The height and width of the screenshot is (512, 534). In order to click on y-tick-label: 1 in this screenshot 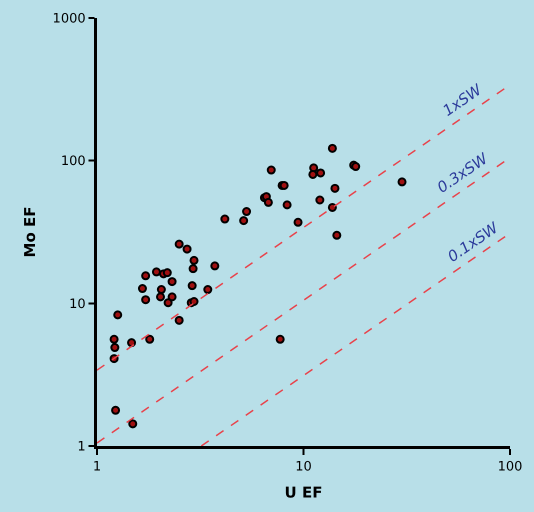, I will do `click(81, 447)`.